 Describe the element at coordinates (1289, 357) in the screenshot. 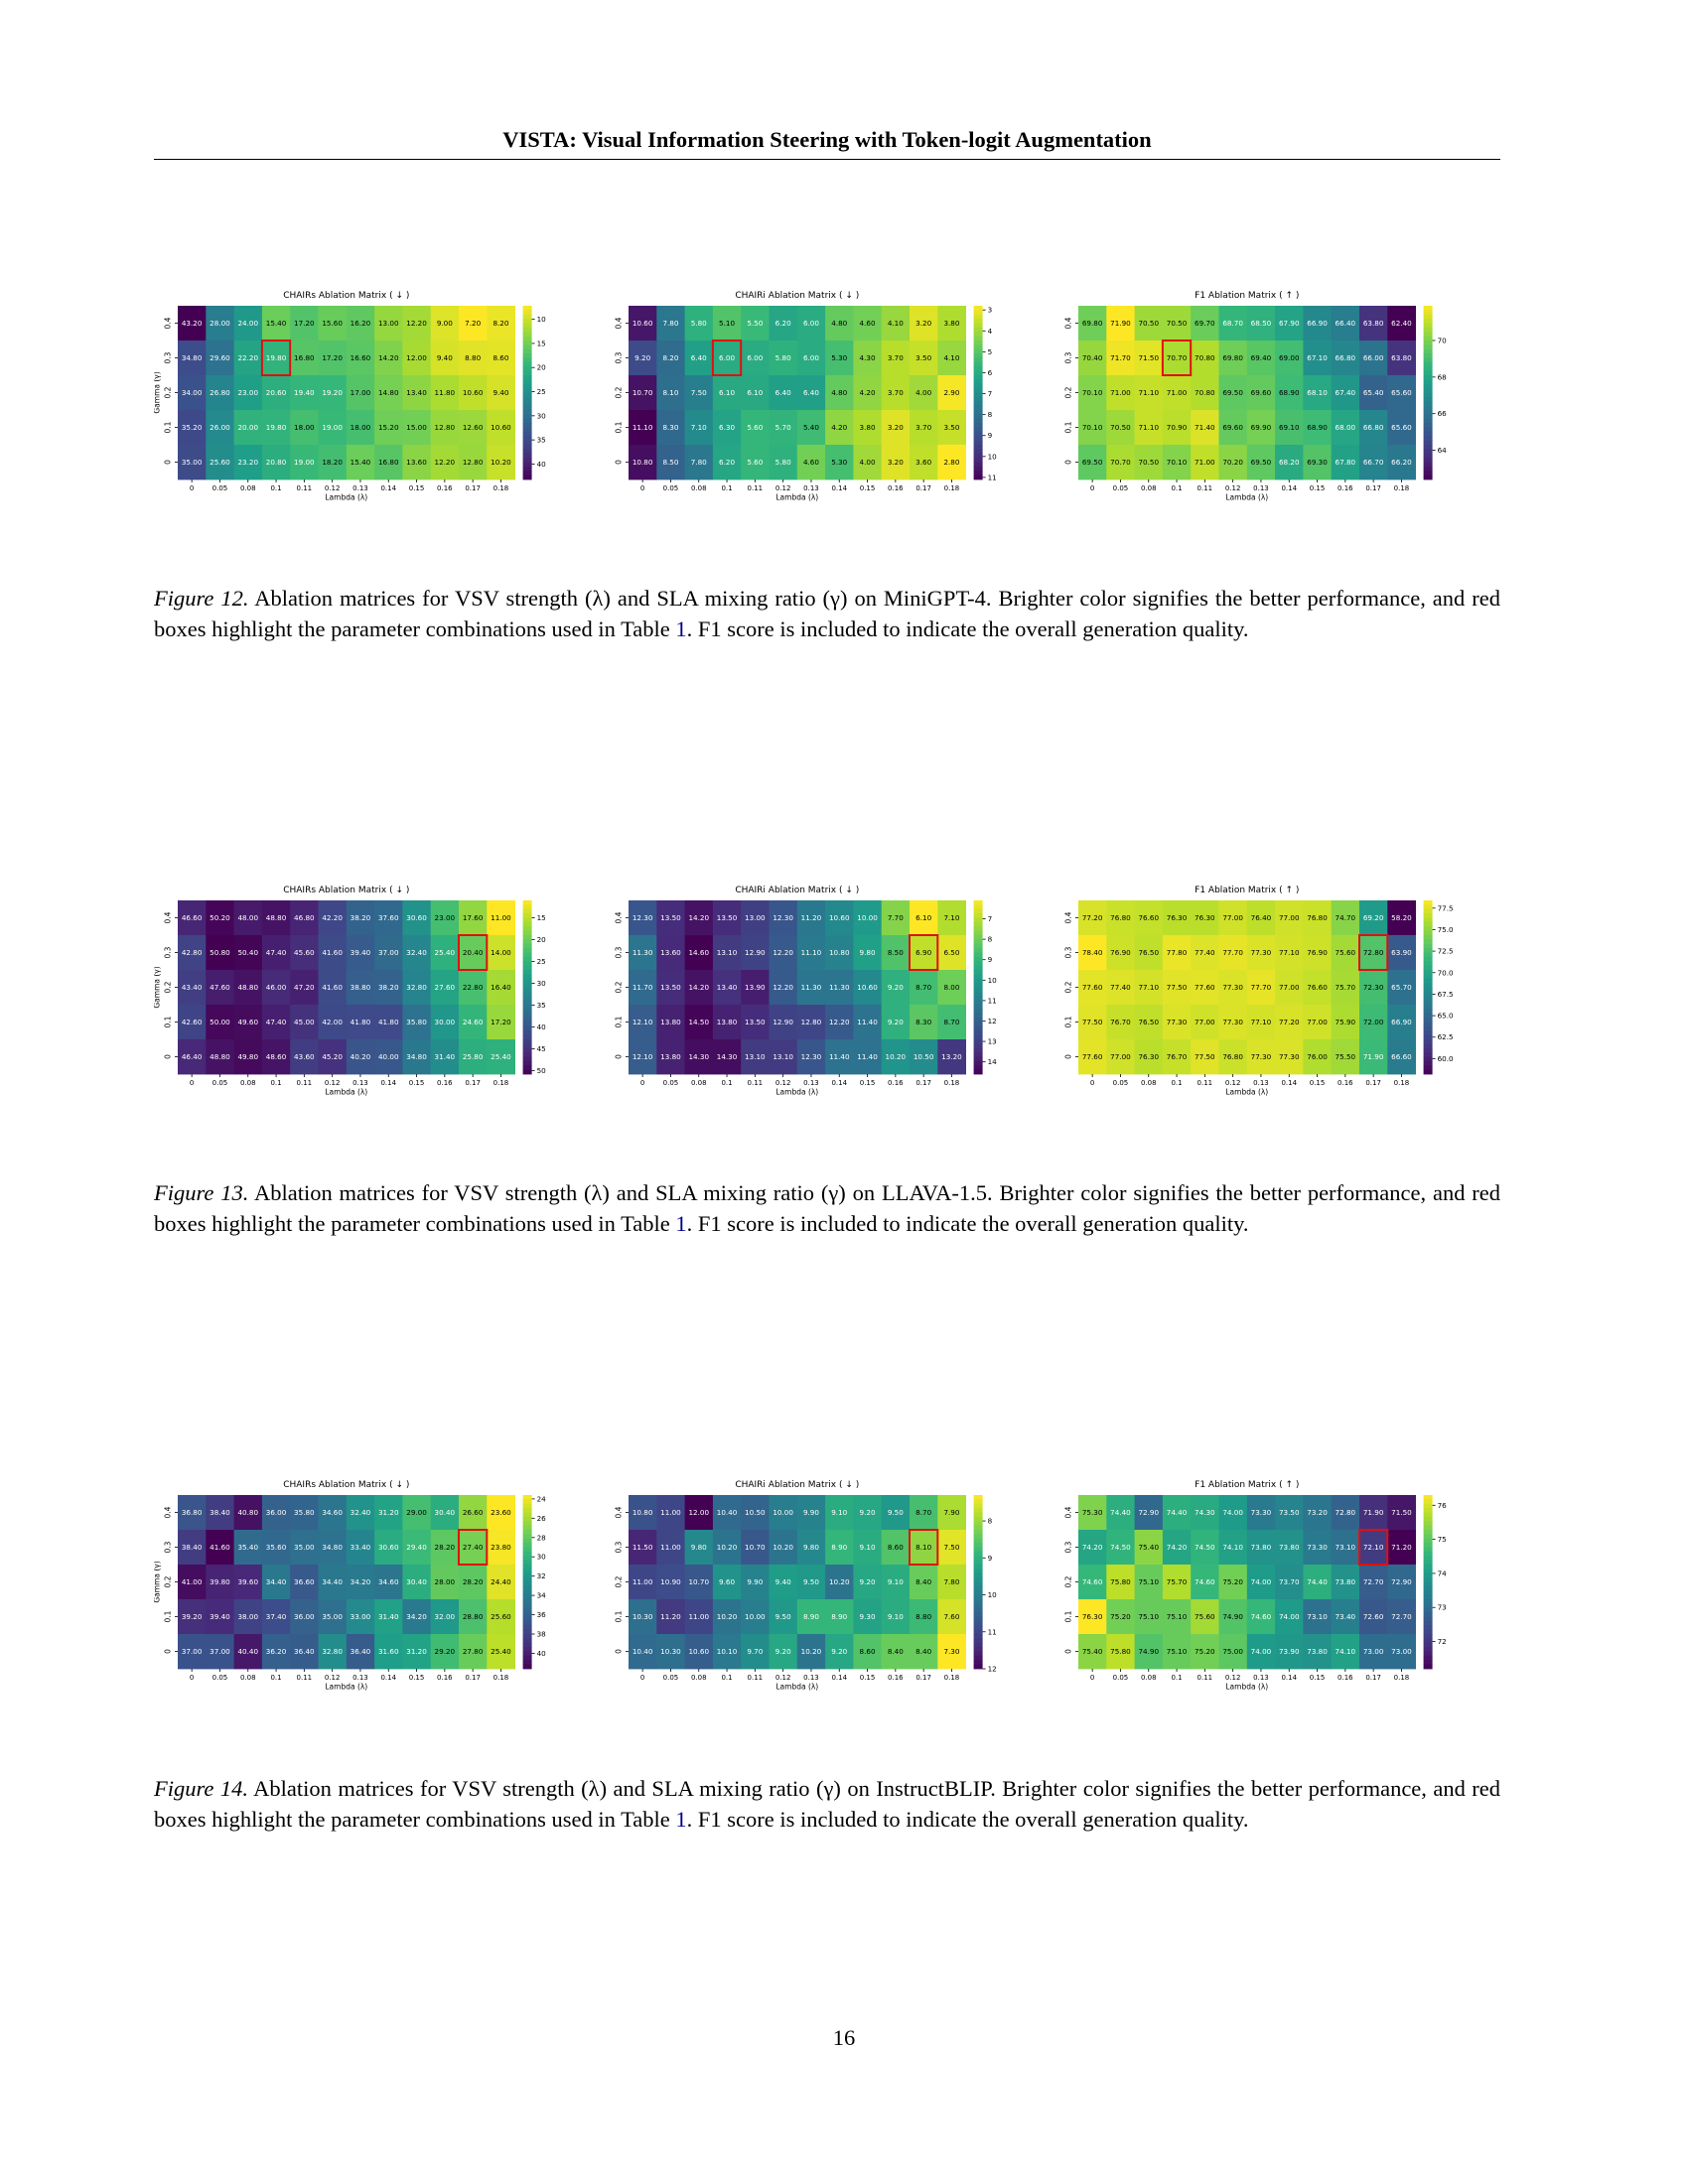

I see `heatmap-cell-value: 69.00` at that location.